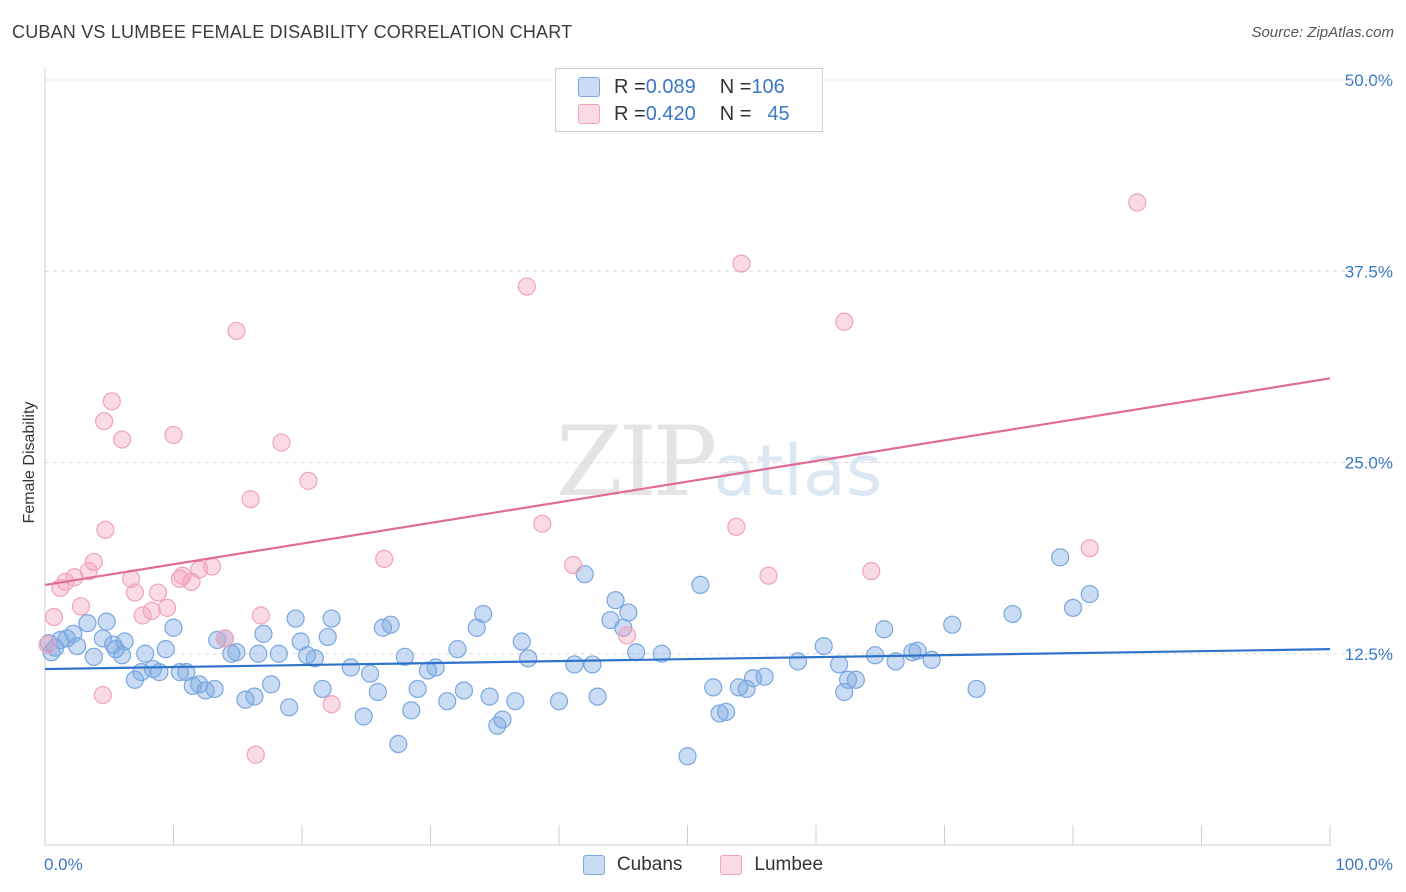  Describe the element at coordinates (1322, 32) in the screenshot. I see `chart-source: Source: ZipAtlas.com` at that location.